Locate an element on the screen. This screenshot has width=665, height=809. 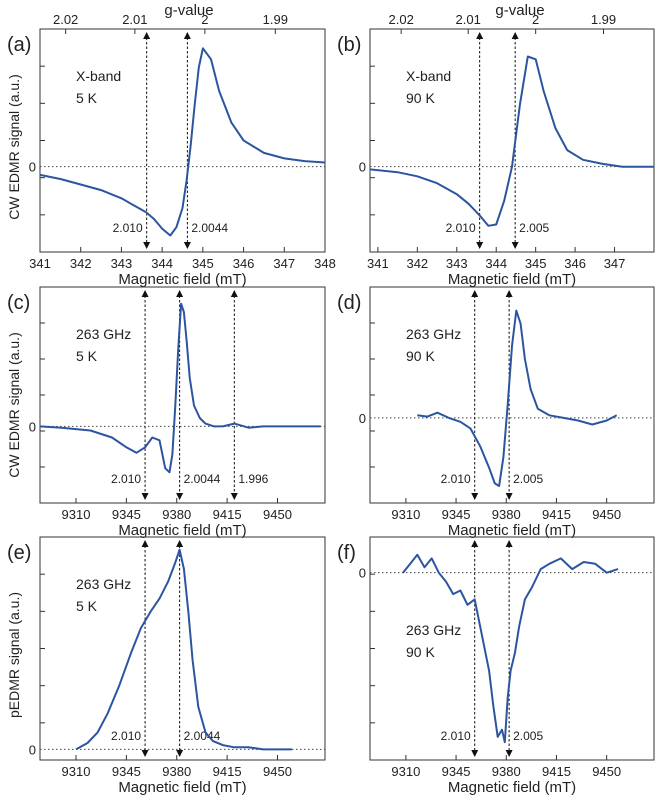
panel-label: (c) is located at coordinates (18, 303).